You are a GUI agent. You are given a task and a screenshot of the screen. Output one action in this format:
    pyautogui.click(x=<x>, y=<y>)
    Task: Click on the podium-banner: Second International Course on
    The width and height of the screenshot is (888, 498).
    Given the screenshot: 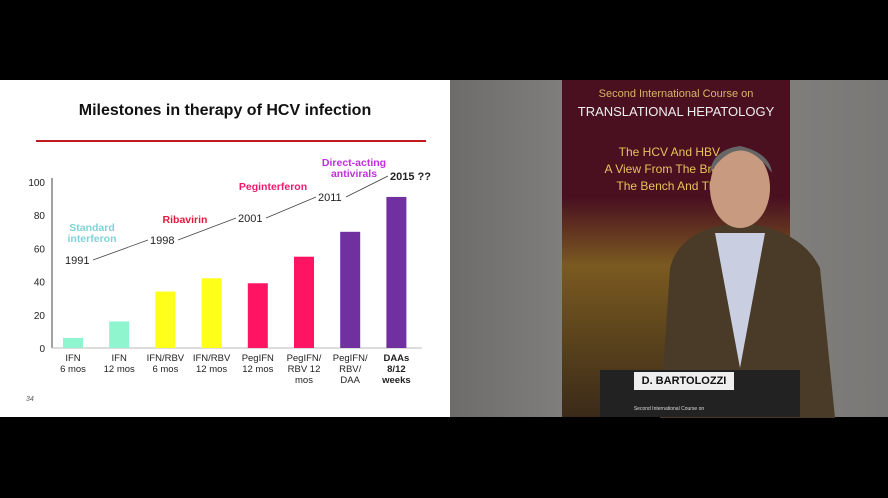 What is the action you would take?
    pyautogui.click(x=669, y=409)
    